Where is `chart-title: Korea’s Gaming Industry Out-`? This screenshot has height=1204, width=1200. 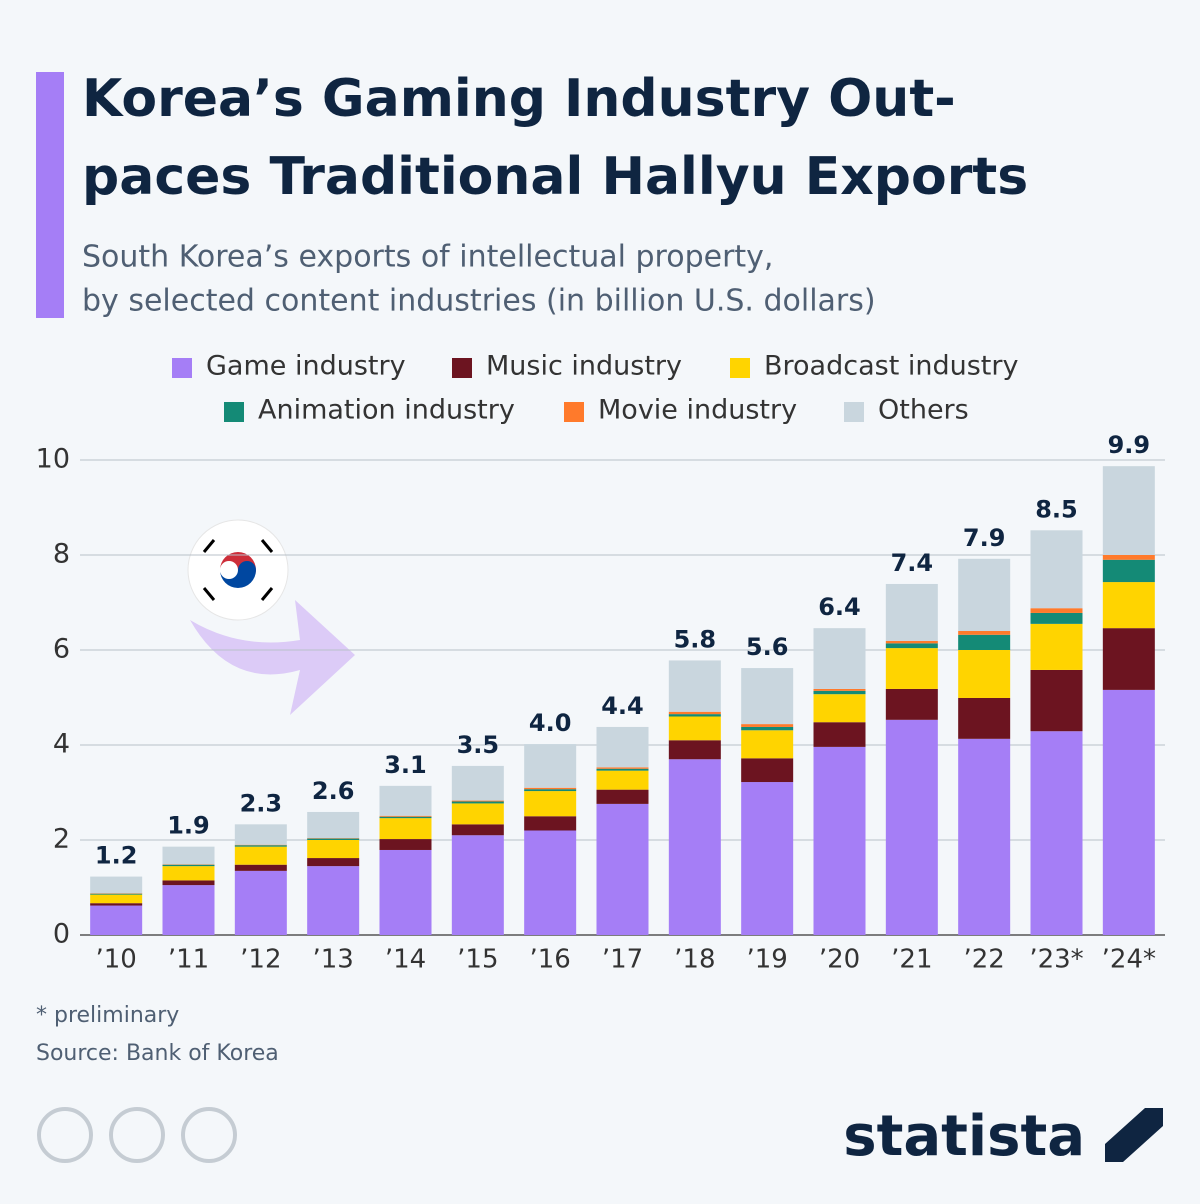 chart-title: Korea’s Gaming Industry Out- is located at coordinates (519, 99).